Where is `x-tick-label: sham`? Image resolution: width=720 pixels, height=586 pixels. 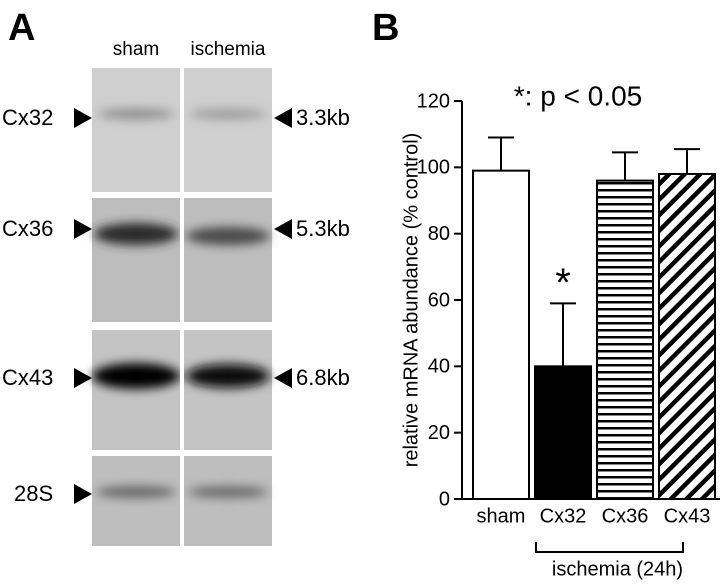
x-tick-label: sham is located at coordinates (501, 516).